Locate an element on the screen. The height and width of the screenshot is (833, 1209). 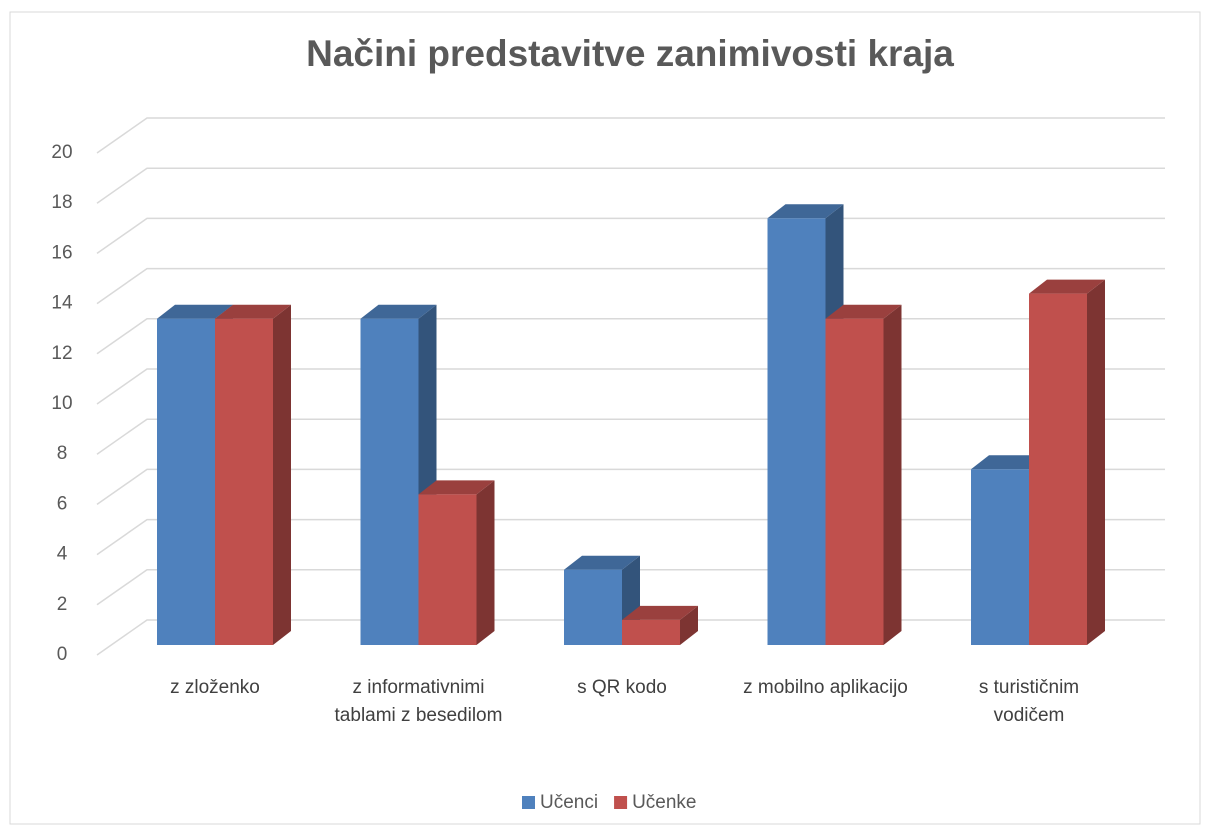
x-tick-label: z zloženko is located at coordinates (215, 687).